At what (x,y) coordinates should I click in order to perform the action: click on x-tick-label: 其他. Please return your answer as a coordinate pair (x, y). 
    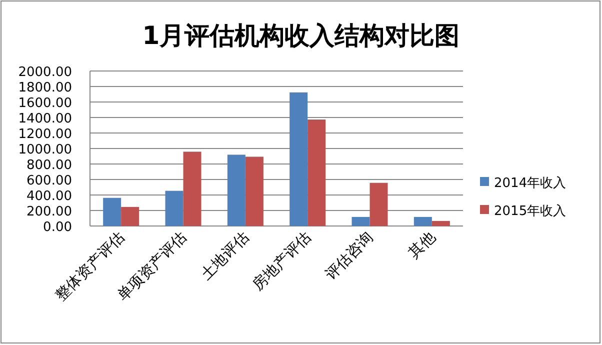
    Looking at the image, I should click on (421, 245).